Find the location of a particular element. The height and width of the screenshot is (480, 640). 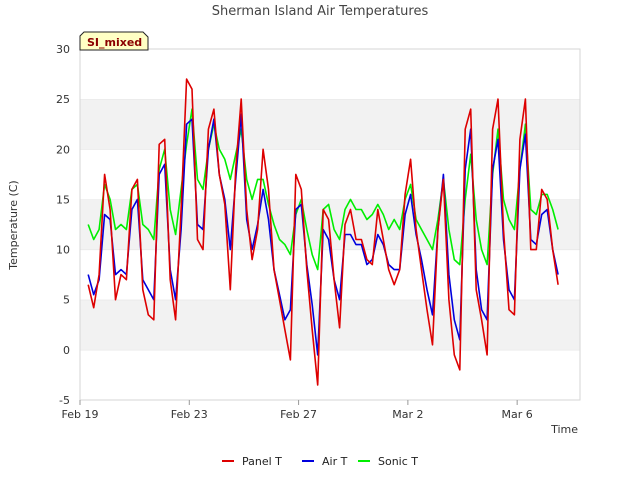

y-tick-label: 20 is located at coordinates (63, 149).